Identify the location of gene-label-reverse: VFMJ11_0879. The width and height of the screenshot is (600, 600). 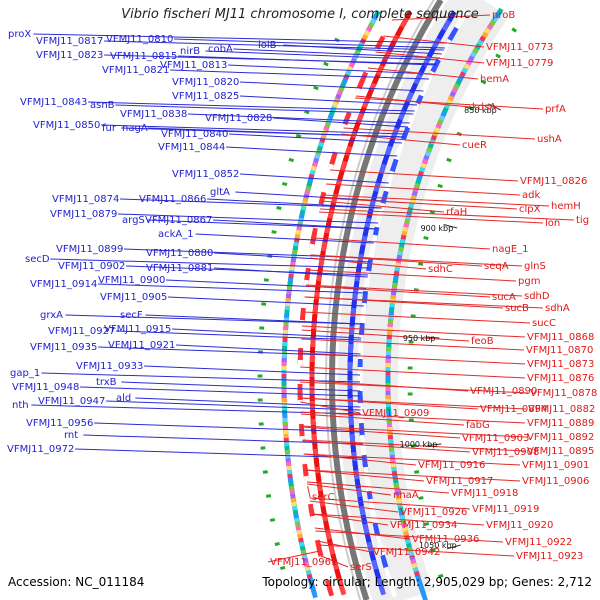
(83, 214).